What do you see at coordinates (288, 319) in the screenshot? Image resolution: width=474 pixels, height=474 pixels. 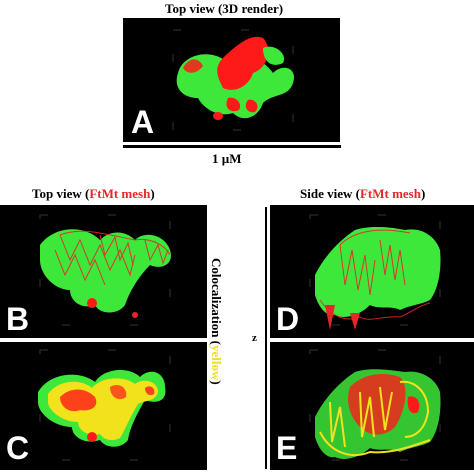 I see `panel-d-label: D` at bounding box center [288, 319].